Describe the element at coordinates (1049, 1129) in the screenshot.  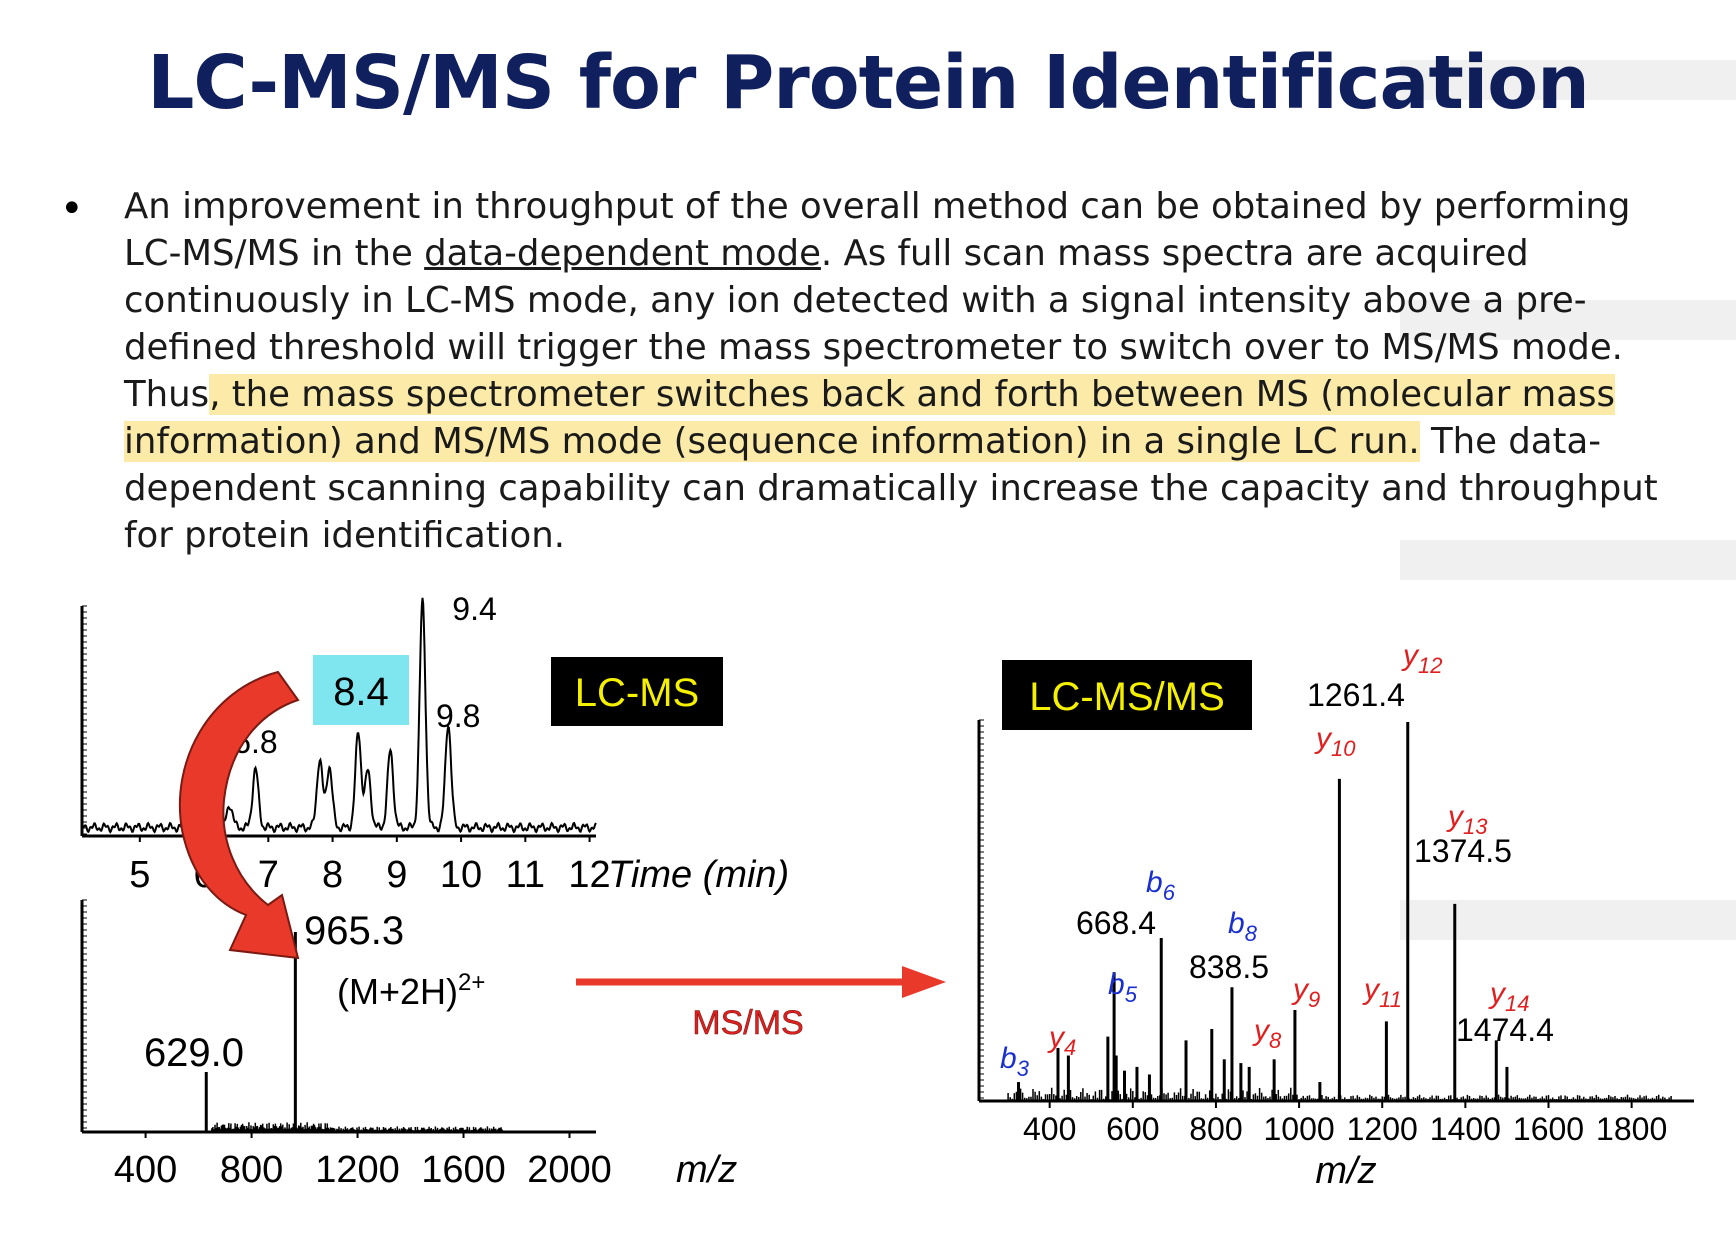
I see `msms-x-tick-label: 400` at that location.